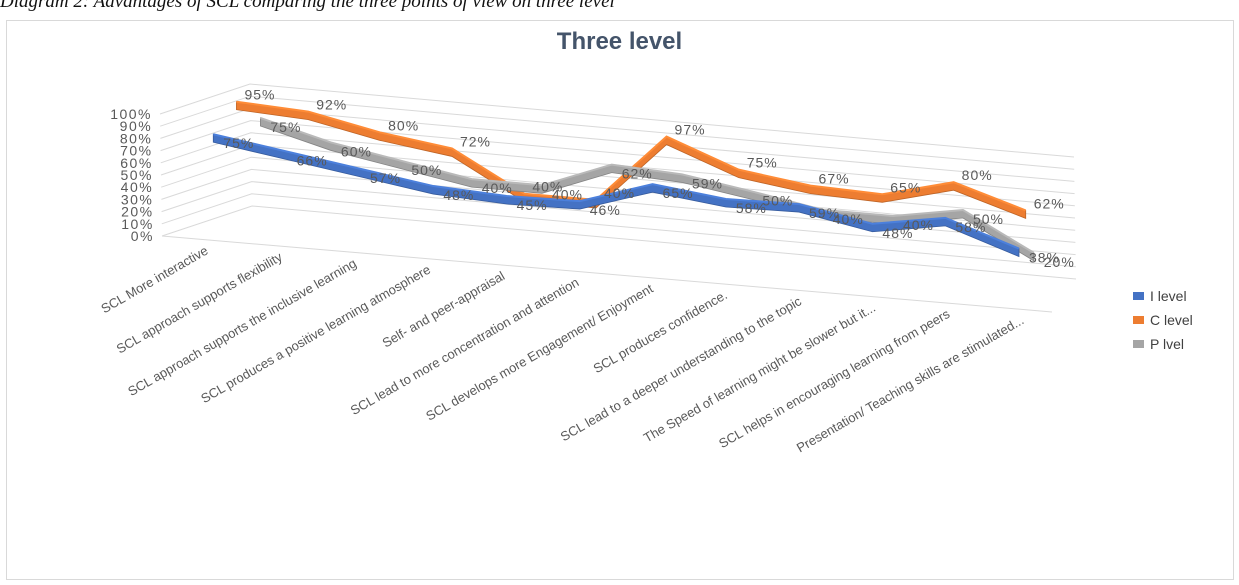 Image resolution: width=1239 pixels, height=585 pixels. Describe the element at coordinates (1168, 296) in the screenshot. I see `legend-label: I level` at that location.